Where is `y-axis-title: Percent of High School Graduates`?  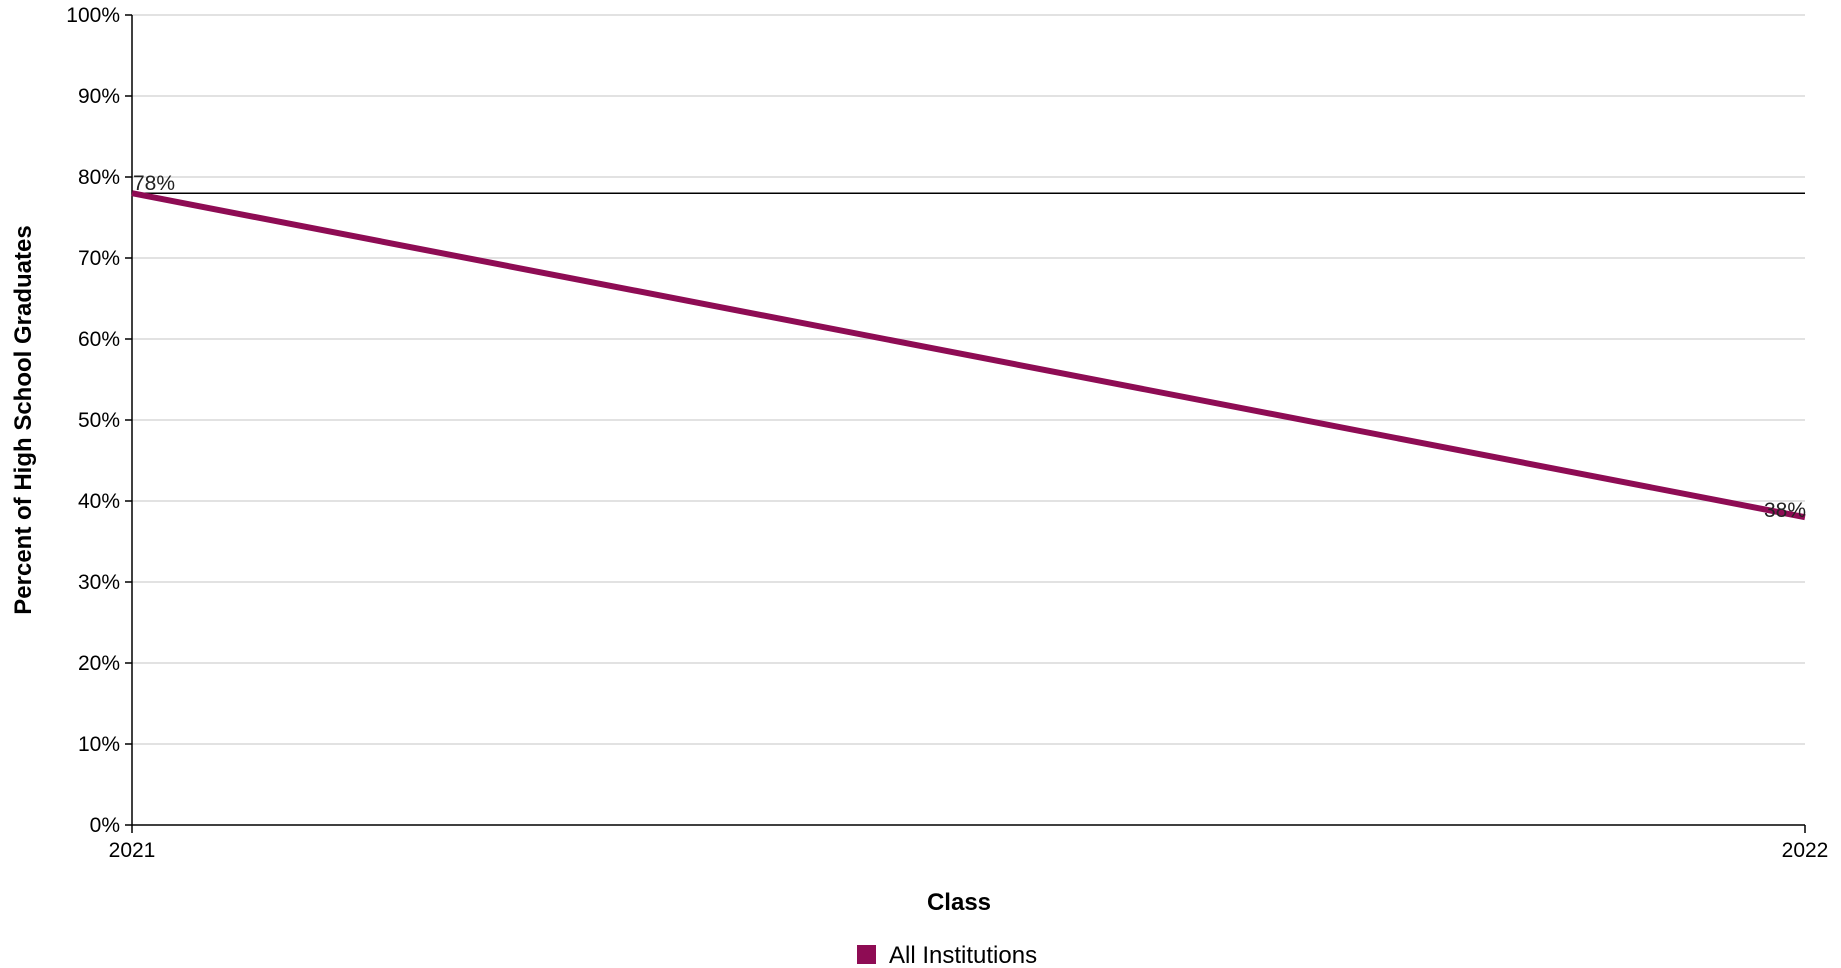 y-axis-title: Percent of High School Graduates is located at coordinates (23, 419).